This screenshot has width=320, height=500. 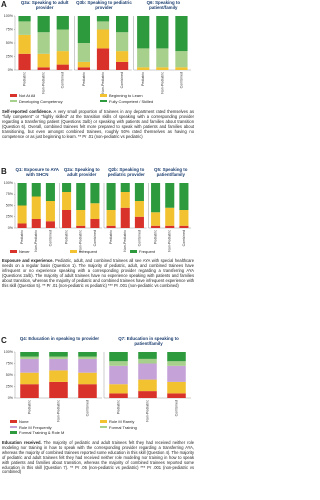 What do you see at coordinates (27, 111) in the screenshot?
I see `caption-lead: Self-reported confidence.` at bounding box center [27, 111].